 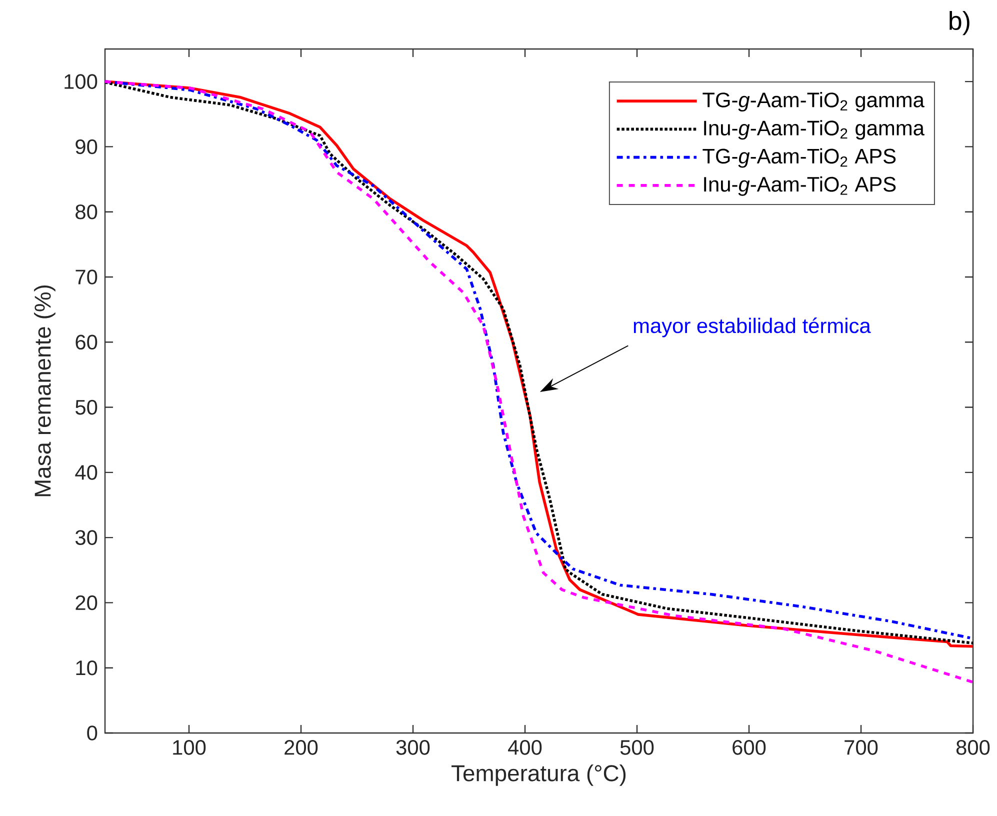 I want to click on y-tick-label: 30, so click(x=86, y=537).